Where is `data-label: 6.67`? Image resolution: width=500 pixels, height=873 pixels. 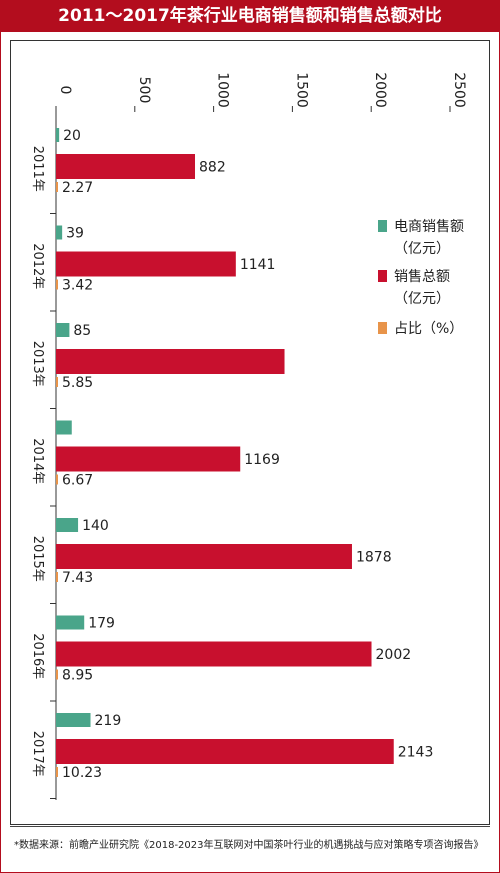 data-label: 6.67 is located at coordinates (77, 481).